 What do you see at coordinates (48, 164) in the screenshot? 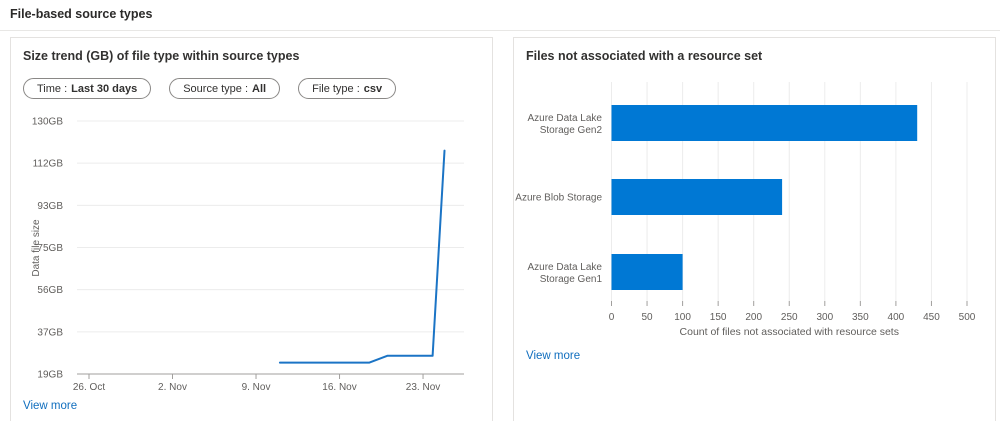
I see `y-tick-label: 112GB` at bounding box center [48, 164].